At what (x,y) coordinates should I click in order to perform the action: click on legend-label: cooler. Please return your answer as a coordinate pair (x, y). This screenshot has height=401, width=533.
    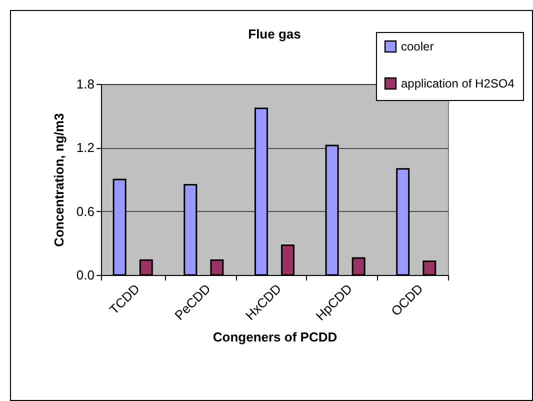
    Looking at the image, I should click on (417, 47).